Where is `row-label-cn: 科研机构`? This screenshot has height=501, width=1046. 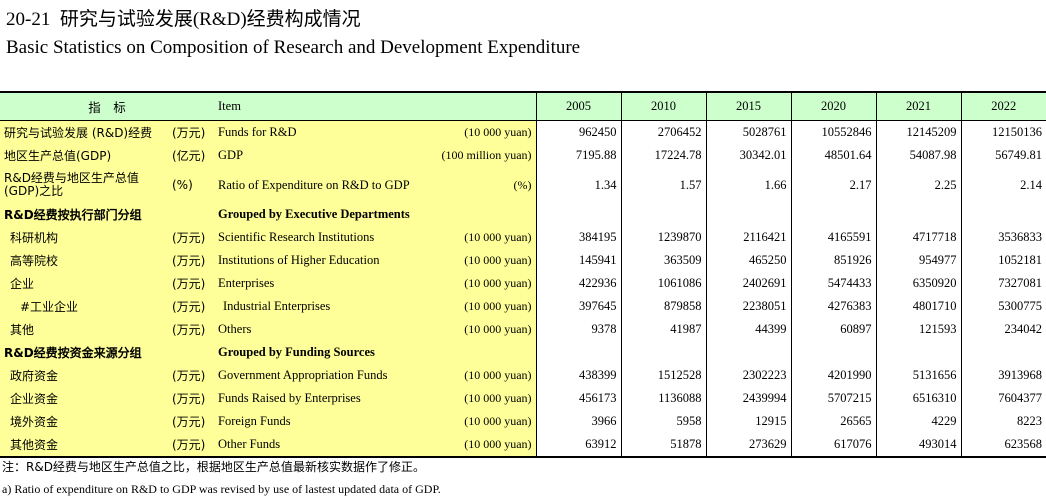
row-label-cn: 科研机构 is located at coordinates (84, 237).